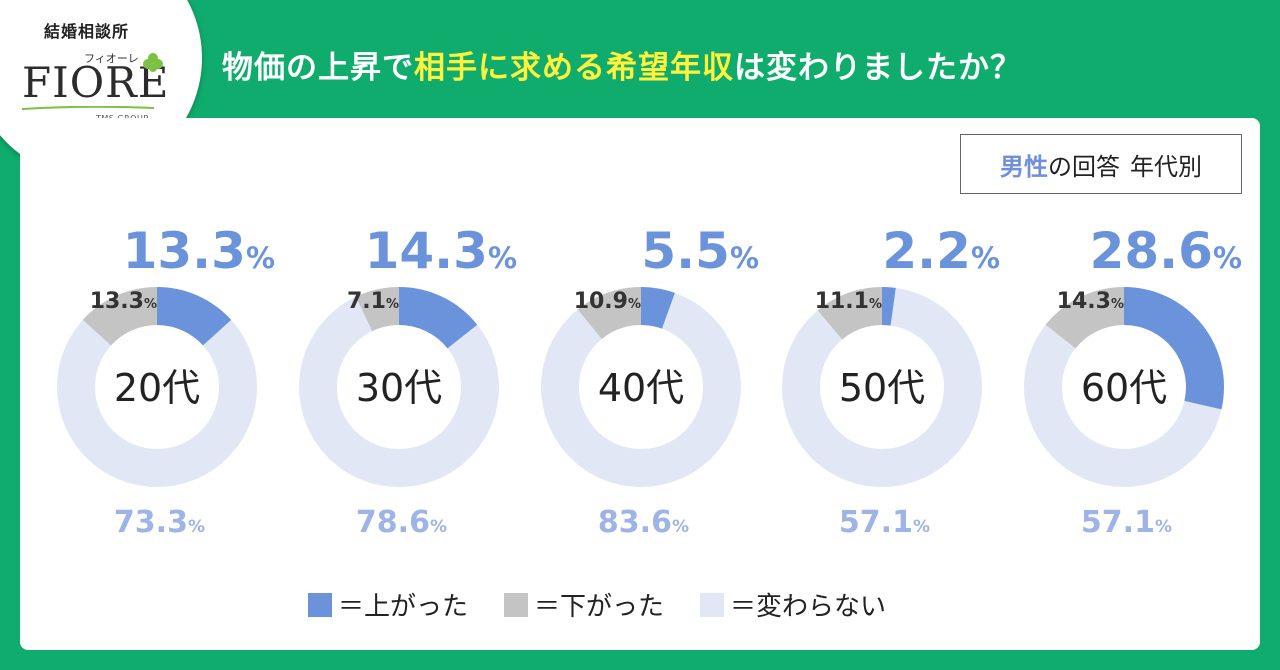  I want to click on legend-item-same: ＝変わらない, so click(793, 604).